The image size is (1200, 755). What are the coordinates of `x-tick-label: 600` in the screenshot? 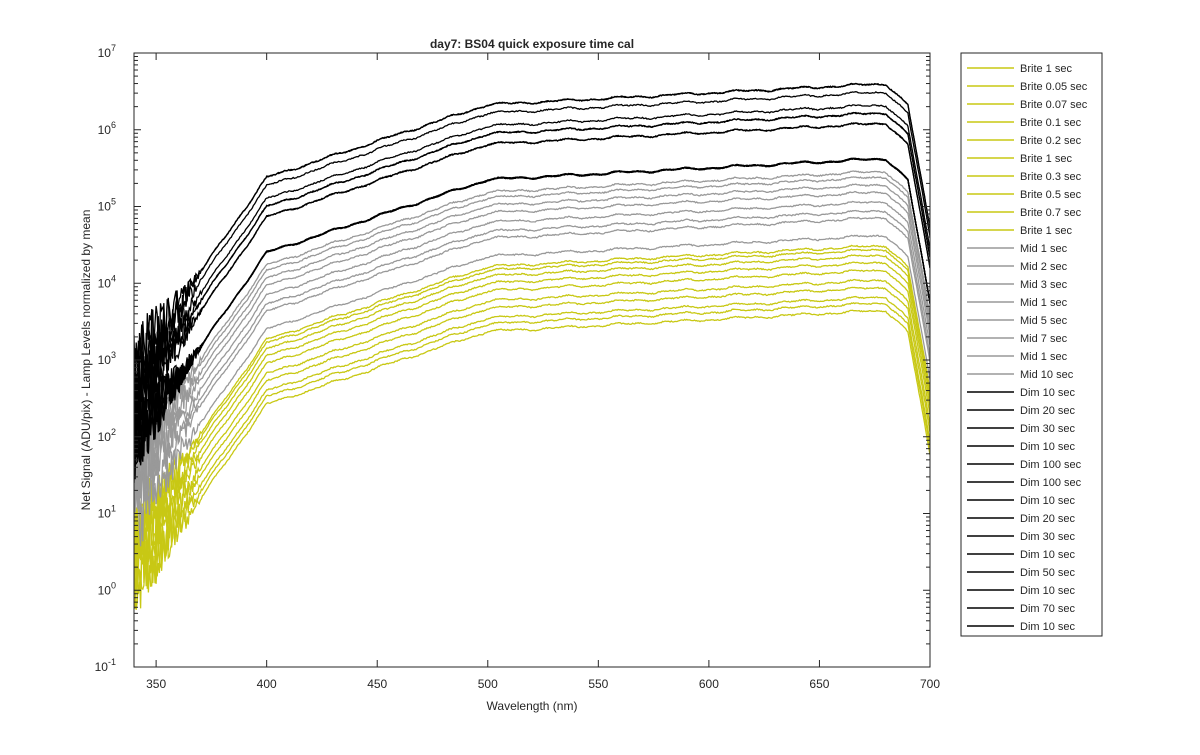 It's located at (709, 684).